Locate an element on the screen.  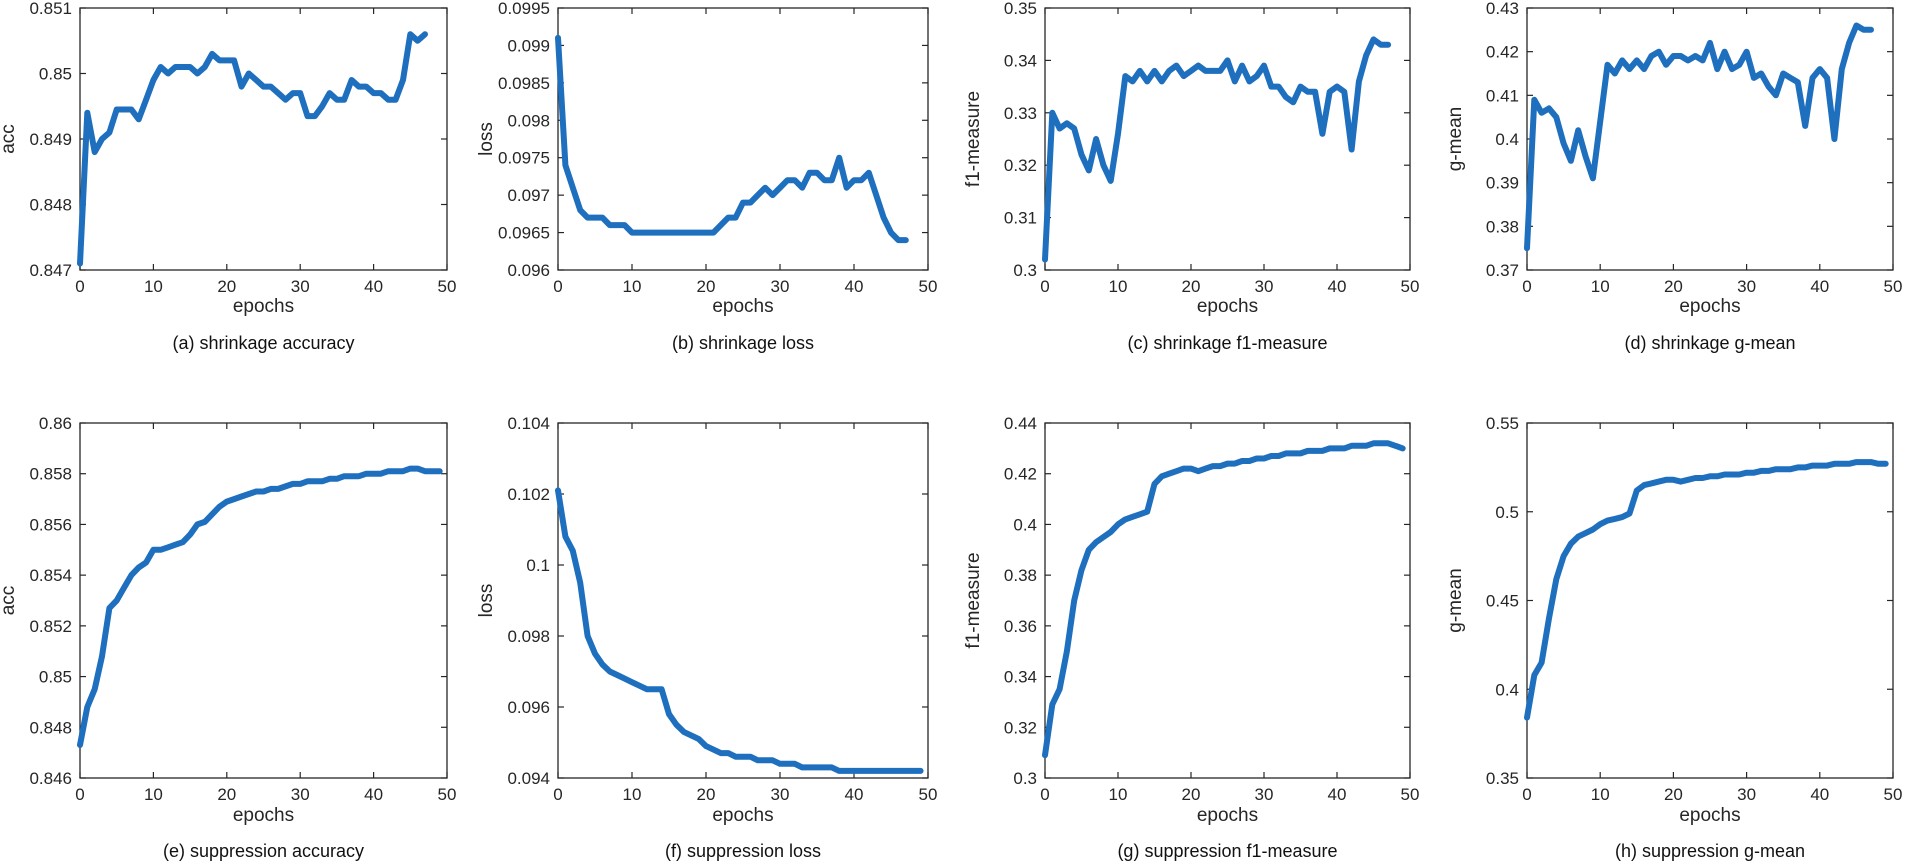
y-tick-label: 0.847 is located at coordinates (50, 270).